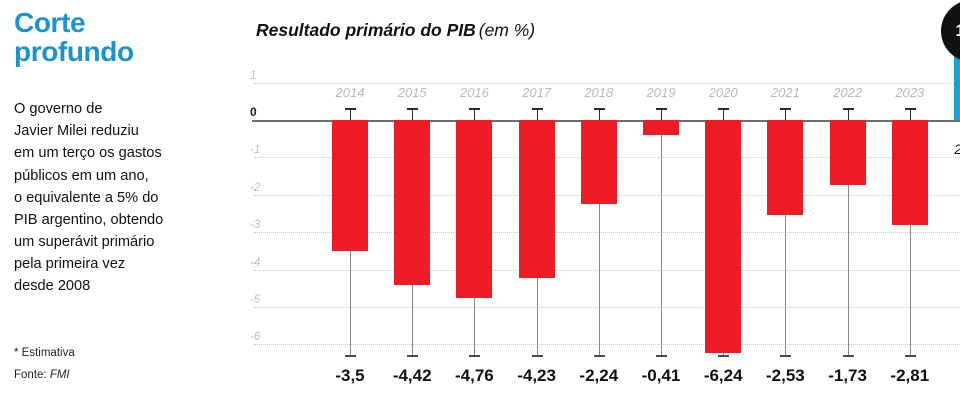  Describe the element at coordinates (255, 225) in the screenshot. I see `y-axis-tick-label: -3` at that location.